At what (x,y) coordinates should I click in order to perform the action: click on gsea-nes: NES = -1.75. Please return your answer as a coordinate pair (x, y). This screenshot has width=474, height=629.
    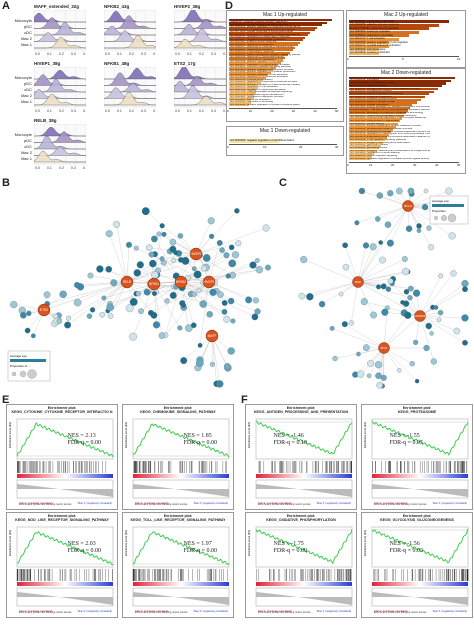
    Looking at the image, I should click on (288, 544).